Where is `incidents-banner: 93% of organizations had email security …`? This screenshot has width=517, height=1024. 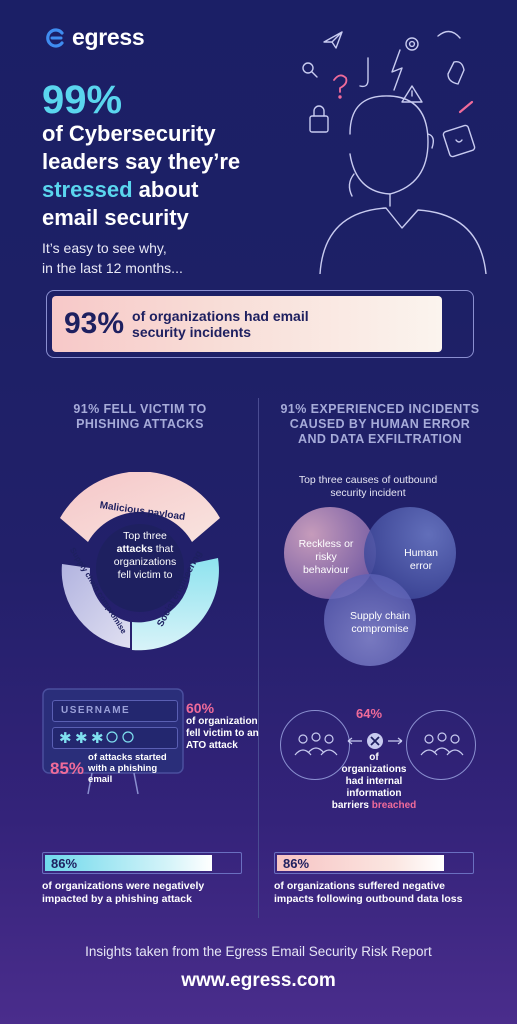 incidents-banner: 93% of organizations had email security … is located at coordinates (247, 324).